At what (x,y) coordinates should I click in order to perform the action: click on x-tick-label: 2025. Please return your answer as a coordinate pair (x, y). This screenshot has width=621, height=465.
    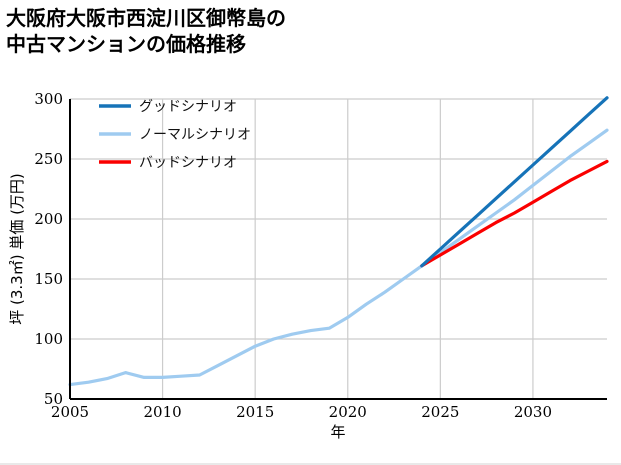
    Looking at the image, I should click on (440, 412).